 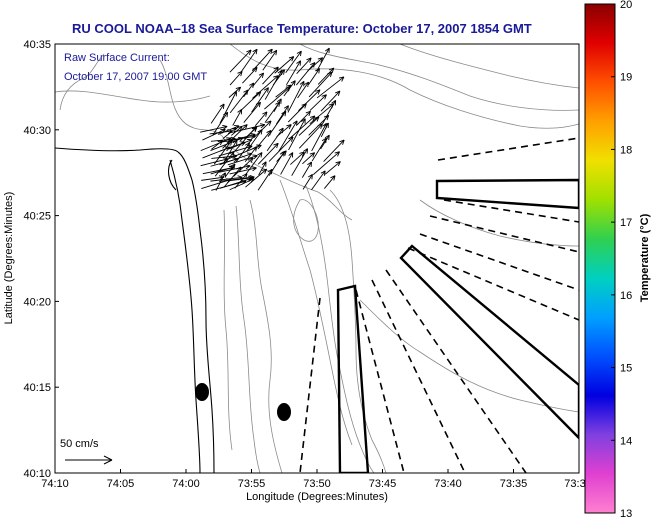 What do you see at coordinates (55, 484) in the screenshot?
I see `x-tick-label: 74:10` at bounding box center [55, 484].